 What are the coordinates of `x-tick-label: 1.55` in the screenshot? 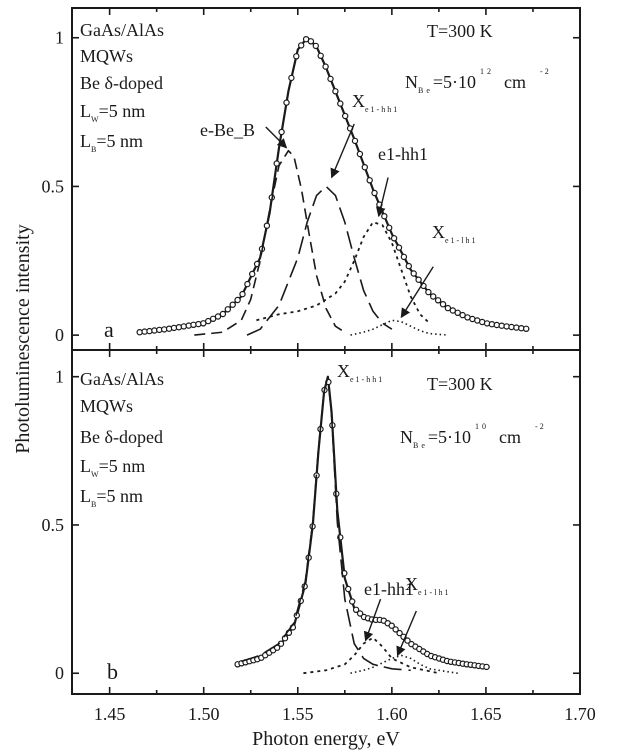 It's located at (298, 714).